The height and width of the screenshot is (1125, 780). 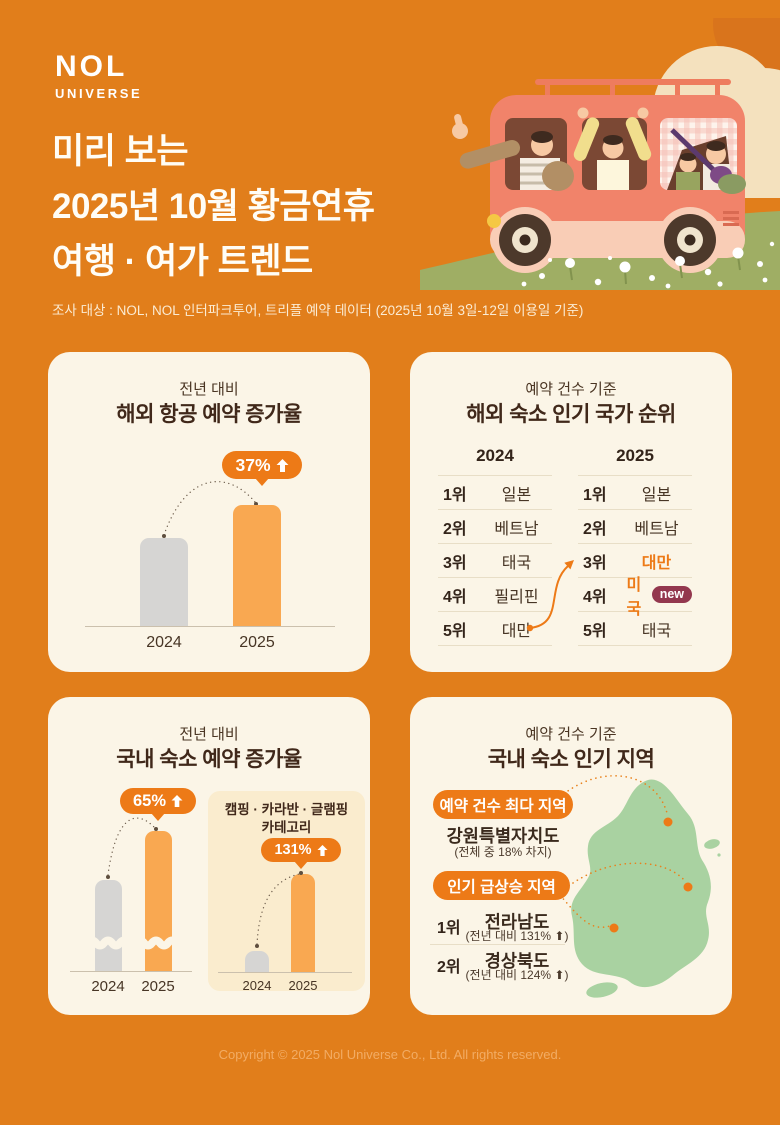 I want to click on card-title: 해외 숙소 인기 국가 순위, so click(x=571, y=414).